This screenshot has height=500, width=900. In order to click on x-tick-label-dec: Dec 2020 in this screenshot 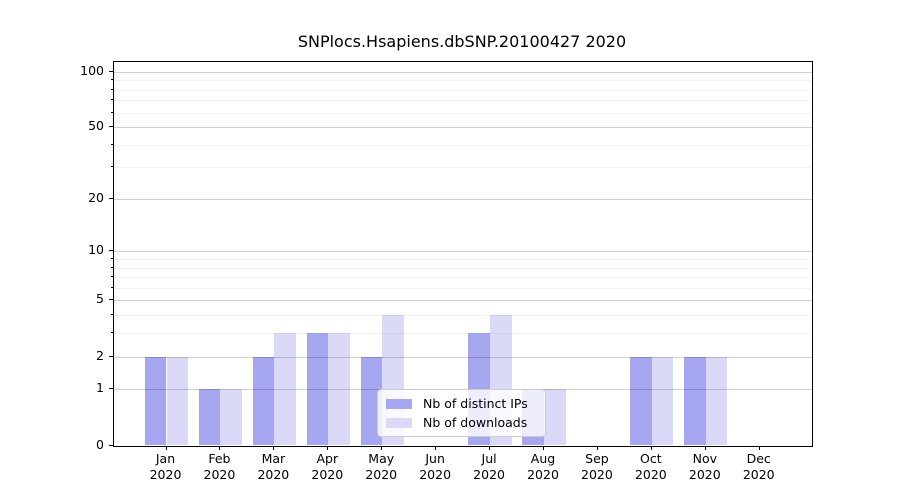, I will do `click(758, 466)`.